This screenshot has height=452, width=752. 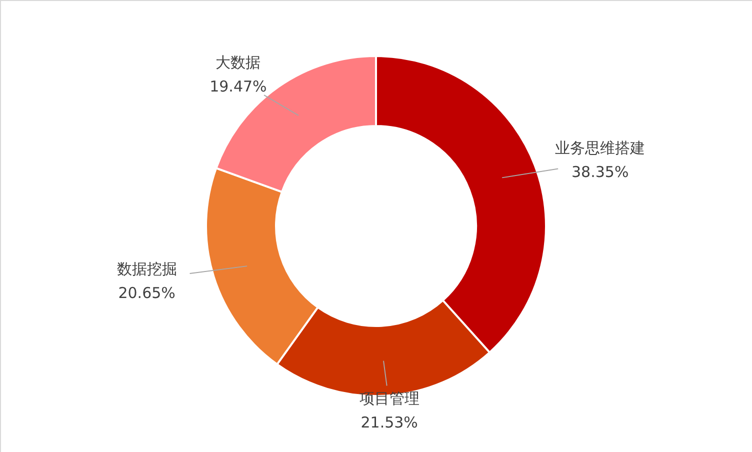 What do you see at coordinates (389, 399) in the screenshot?
I see `slice-label: 项目管理` at bounding box center [389, 399].